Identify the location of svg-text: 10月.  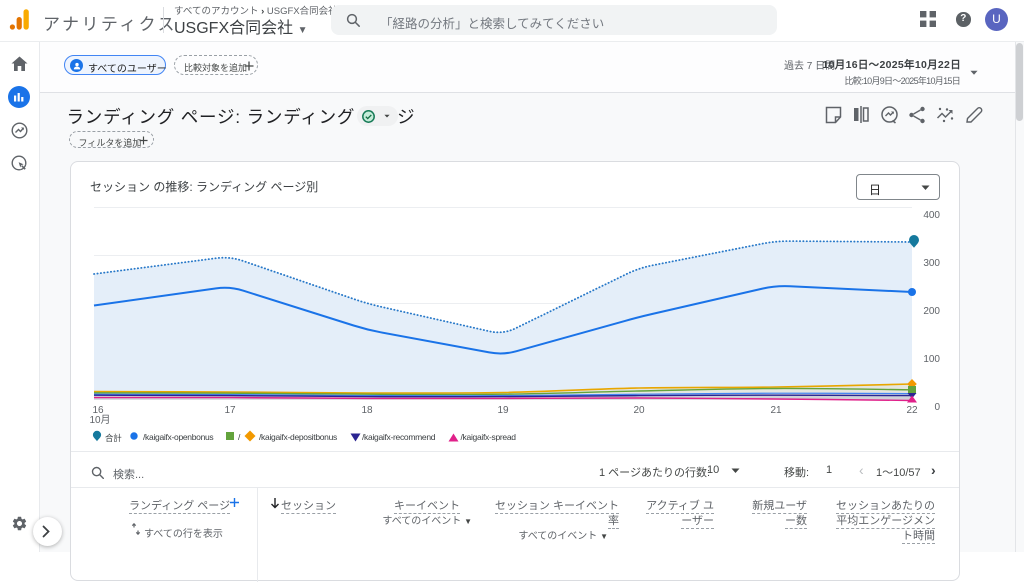
(99, 420).